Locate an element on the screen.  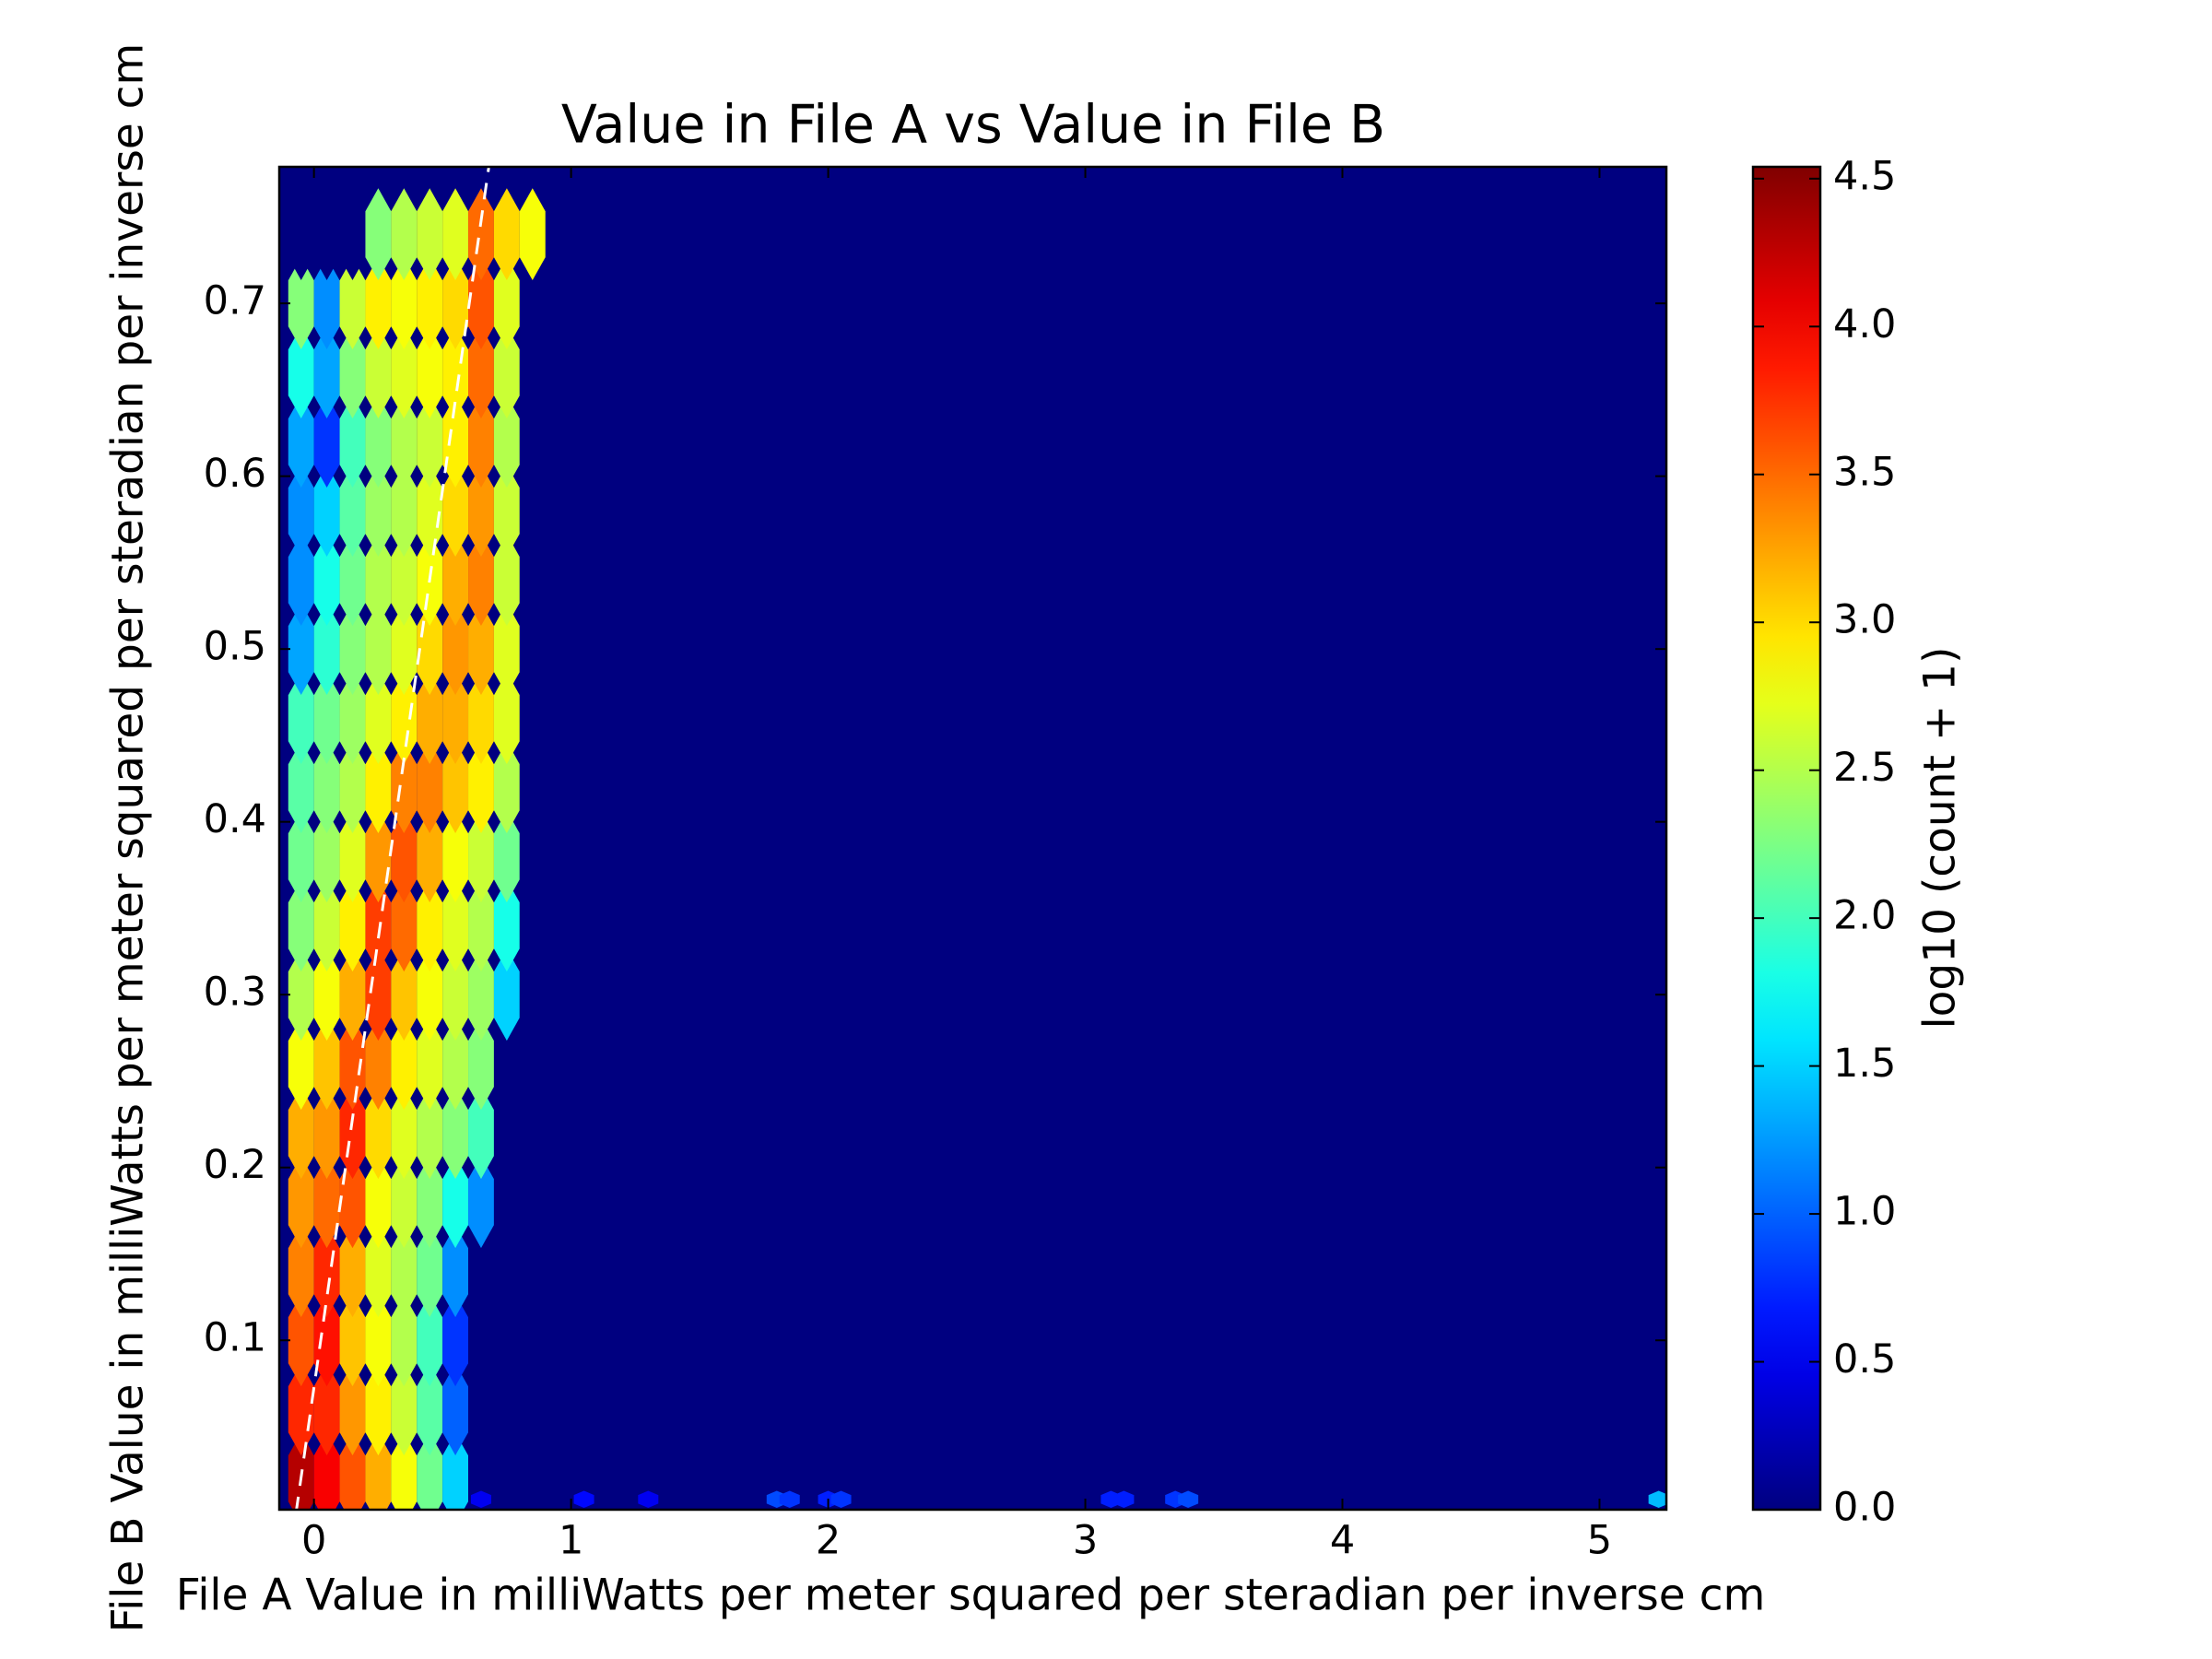
x-tick-label: 4 is located at coordinates (1342, 1541).